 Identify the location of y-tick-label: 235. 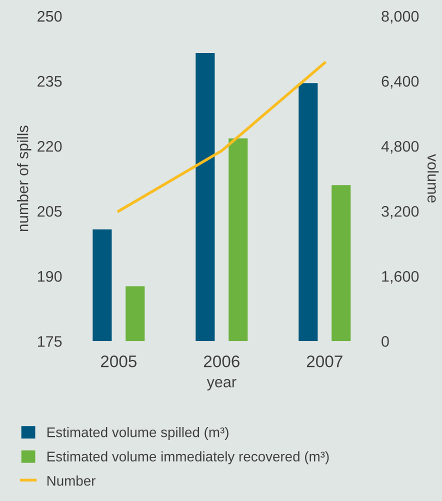
(50, 81).